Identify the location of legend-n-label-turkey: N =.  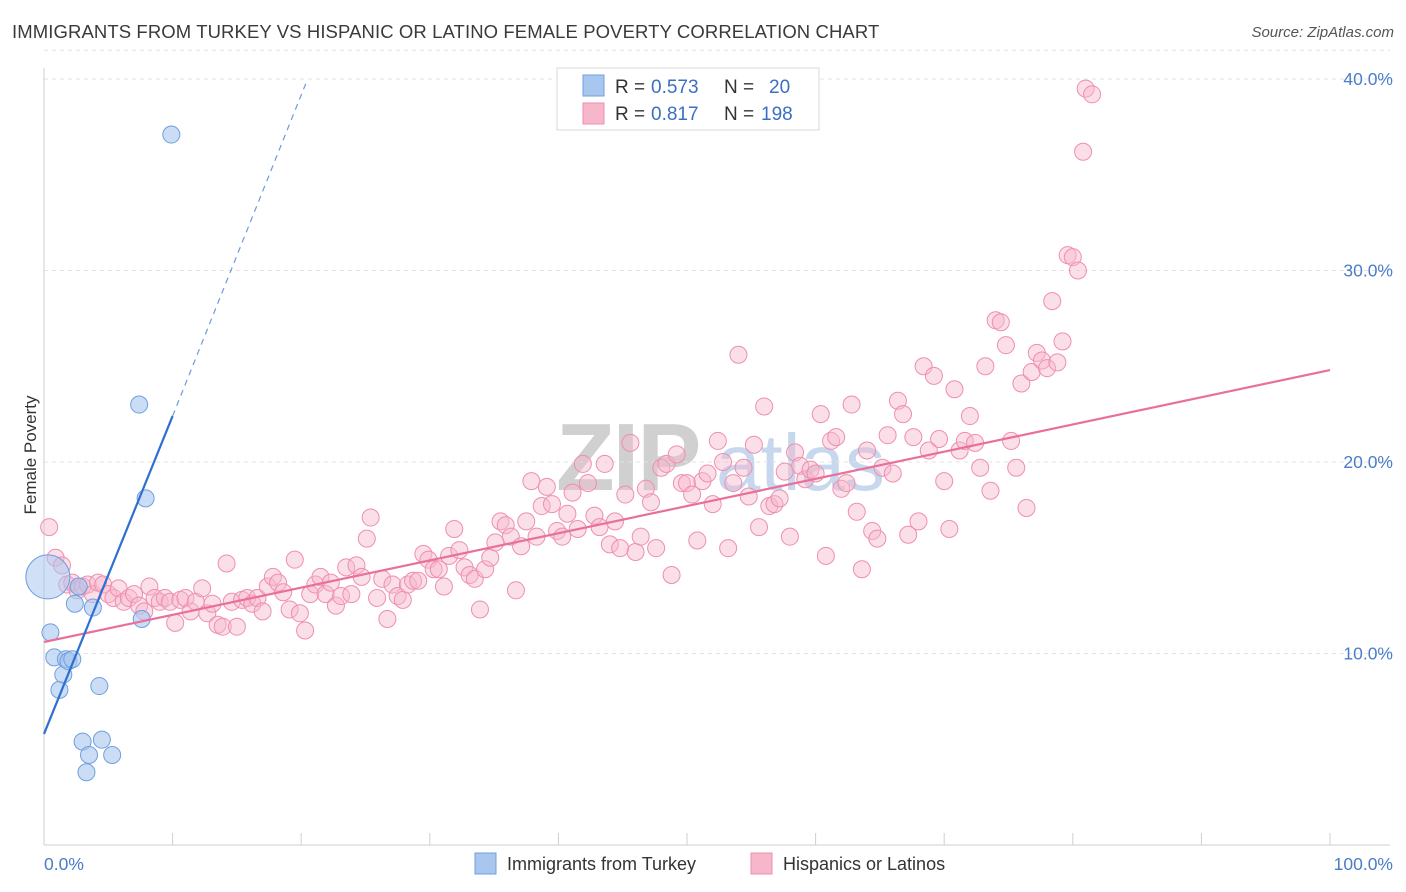
(739, 87).